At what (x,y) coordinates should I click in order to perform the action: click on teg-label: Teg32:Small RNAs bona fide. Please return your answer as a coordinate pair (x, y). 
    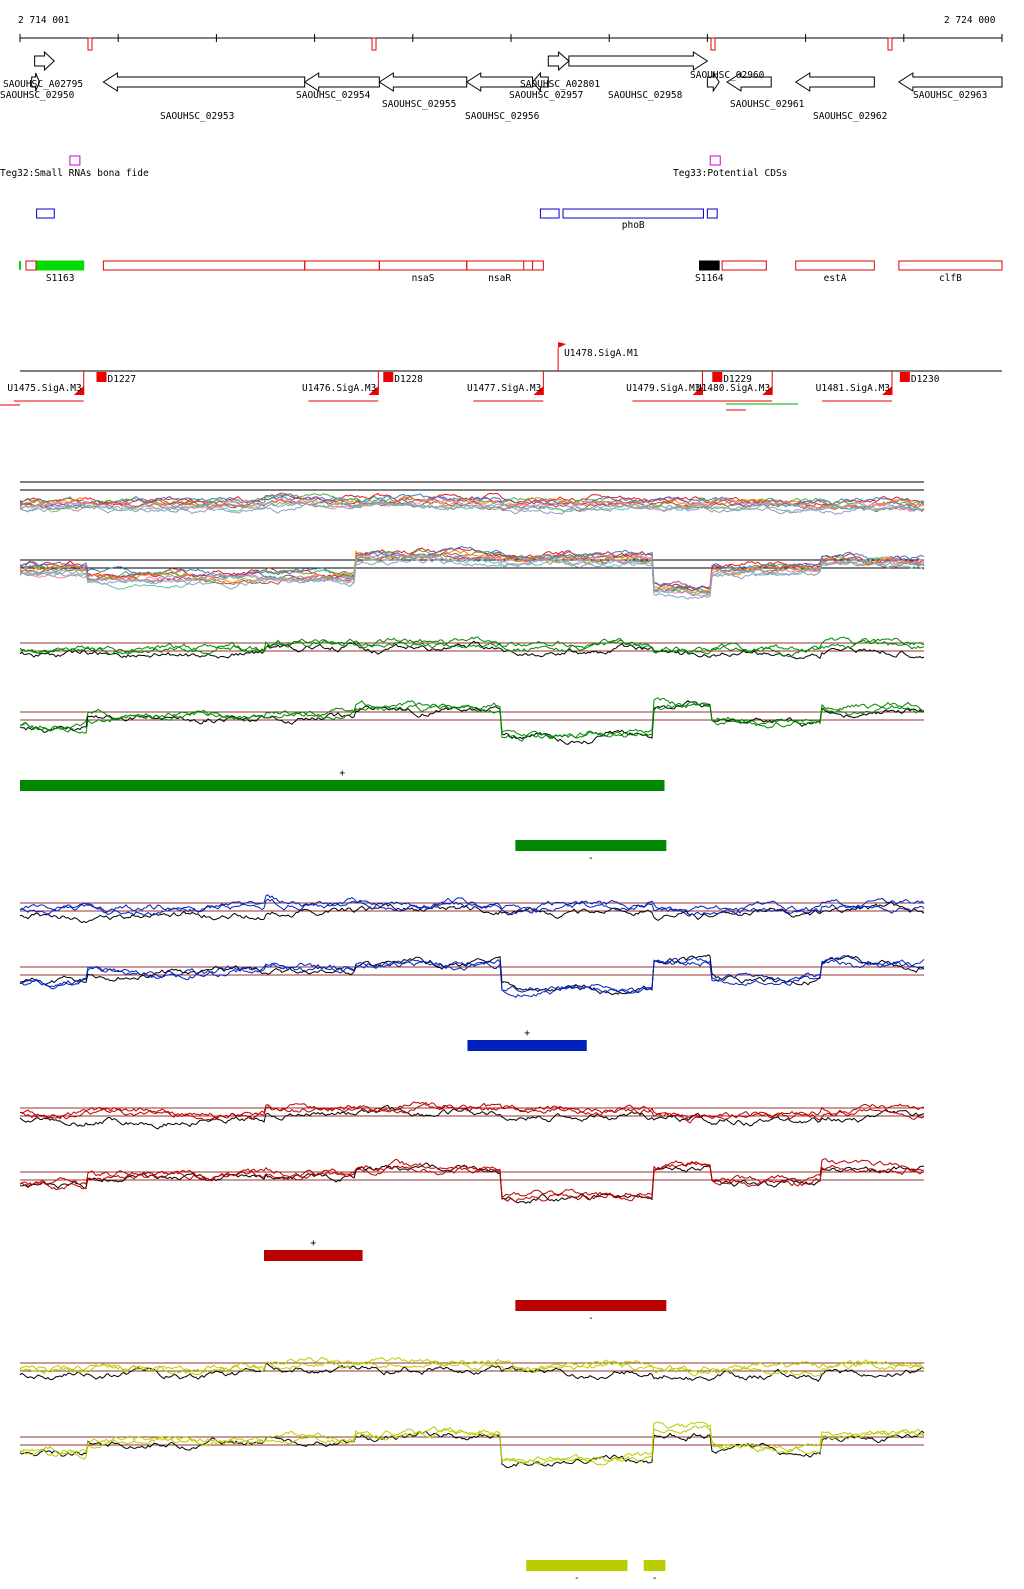
    Looking at the image, I should click on (74, 173).